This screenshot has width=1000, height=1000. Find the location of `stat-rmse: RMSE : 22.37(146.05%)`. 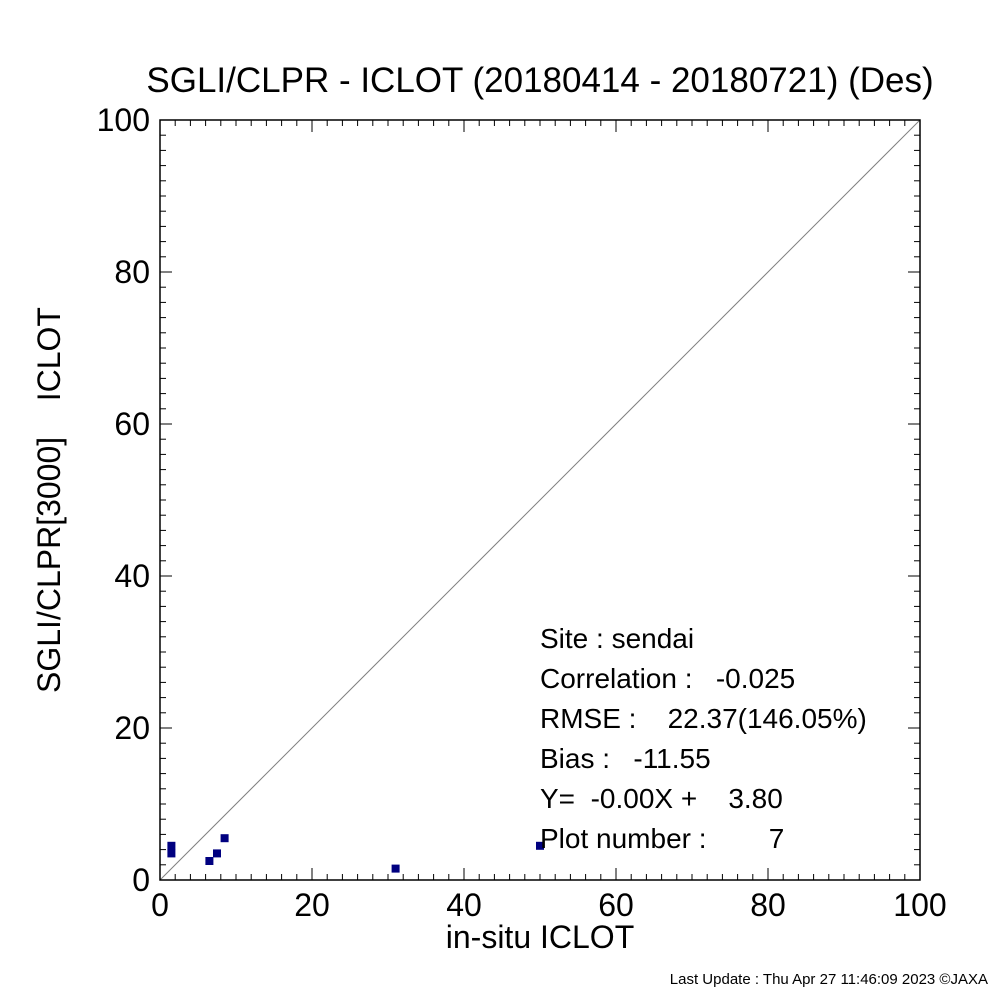

stat-rmse: RMSE : 22.37(146.05%) is located at coordinates (703, 718).